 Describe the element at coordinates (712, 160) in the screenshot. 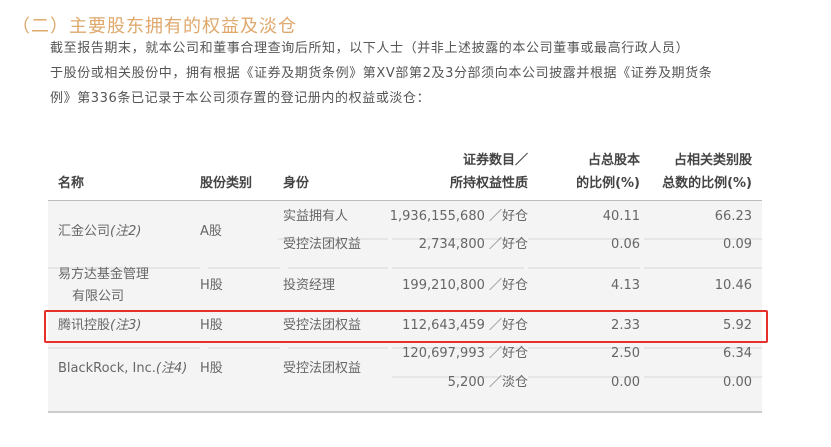

I see `header-pct-class: 占相关类别股` at that location.